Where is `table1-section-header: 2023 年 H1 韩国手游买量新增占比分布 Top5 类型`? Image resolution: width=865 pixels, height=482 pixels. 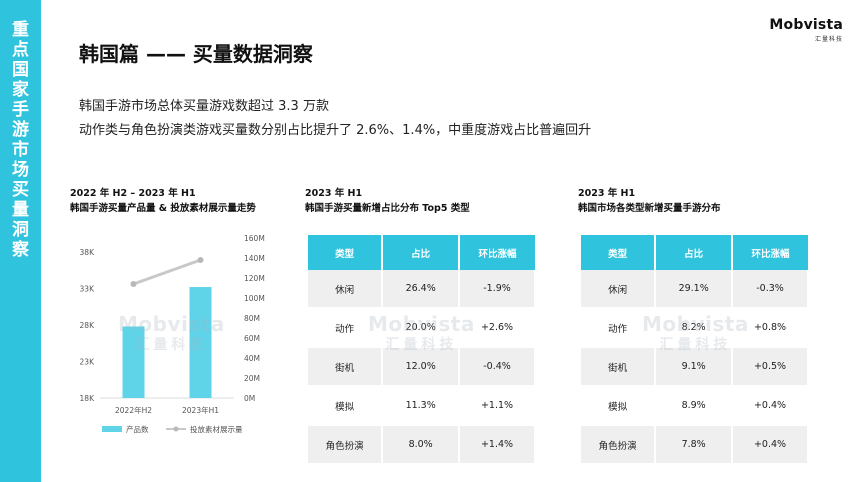
table1-section-header: 2023 年 H1 韩国手游买量新增占比分布 Top5 类型 is located at coordinates (387, 201).